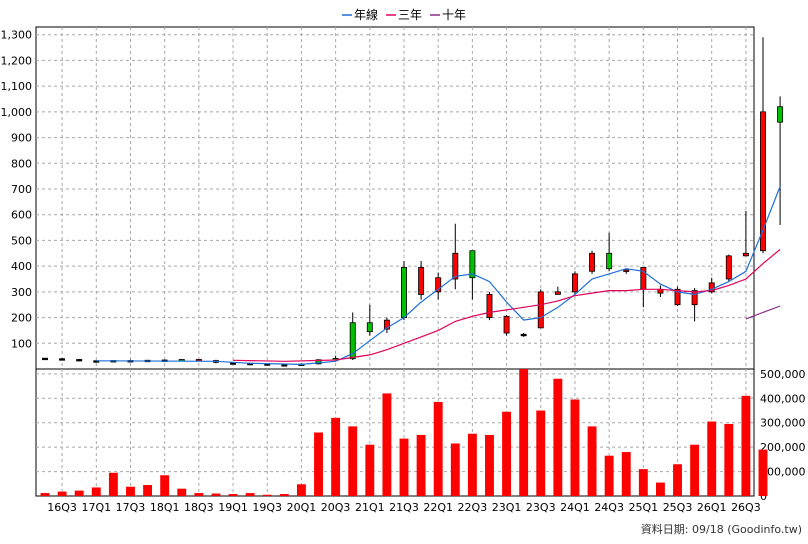 The image size is (808, 544). Describe the element at coordinates (783, 374) in the screenshot. I see `volume-tick-label: 500,000` at that location.